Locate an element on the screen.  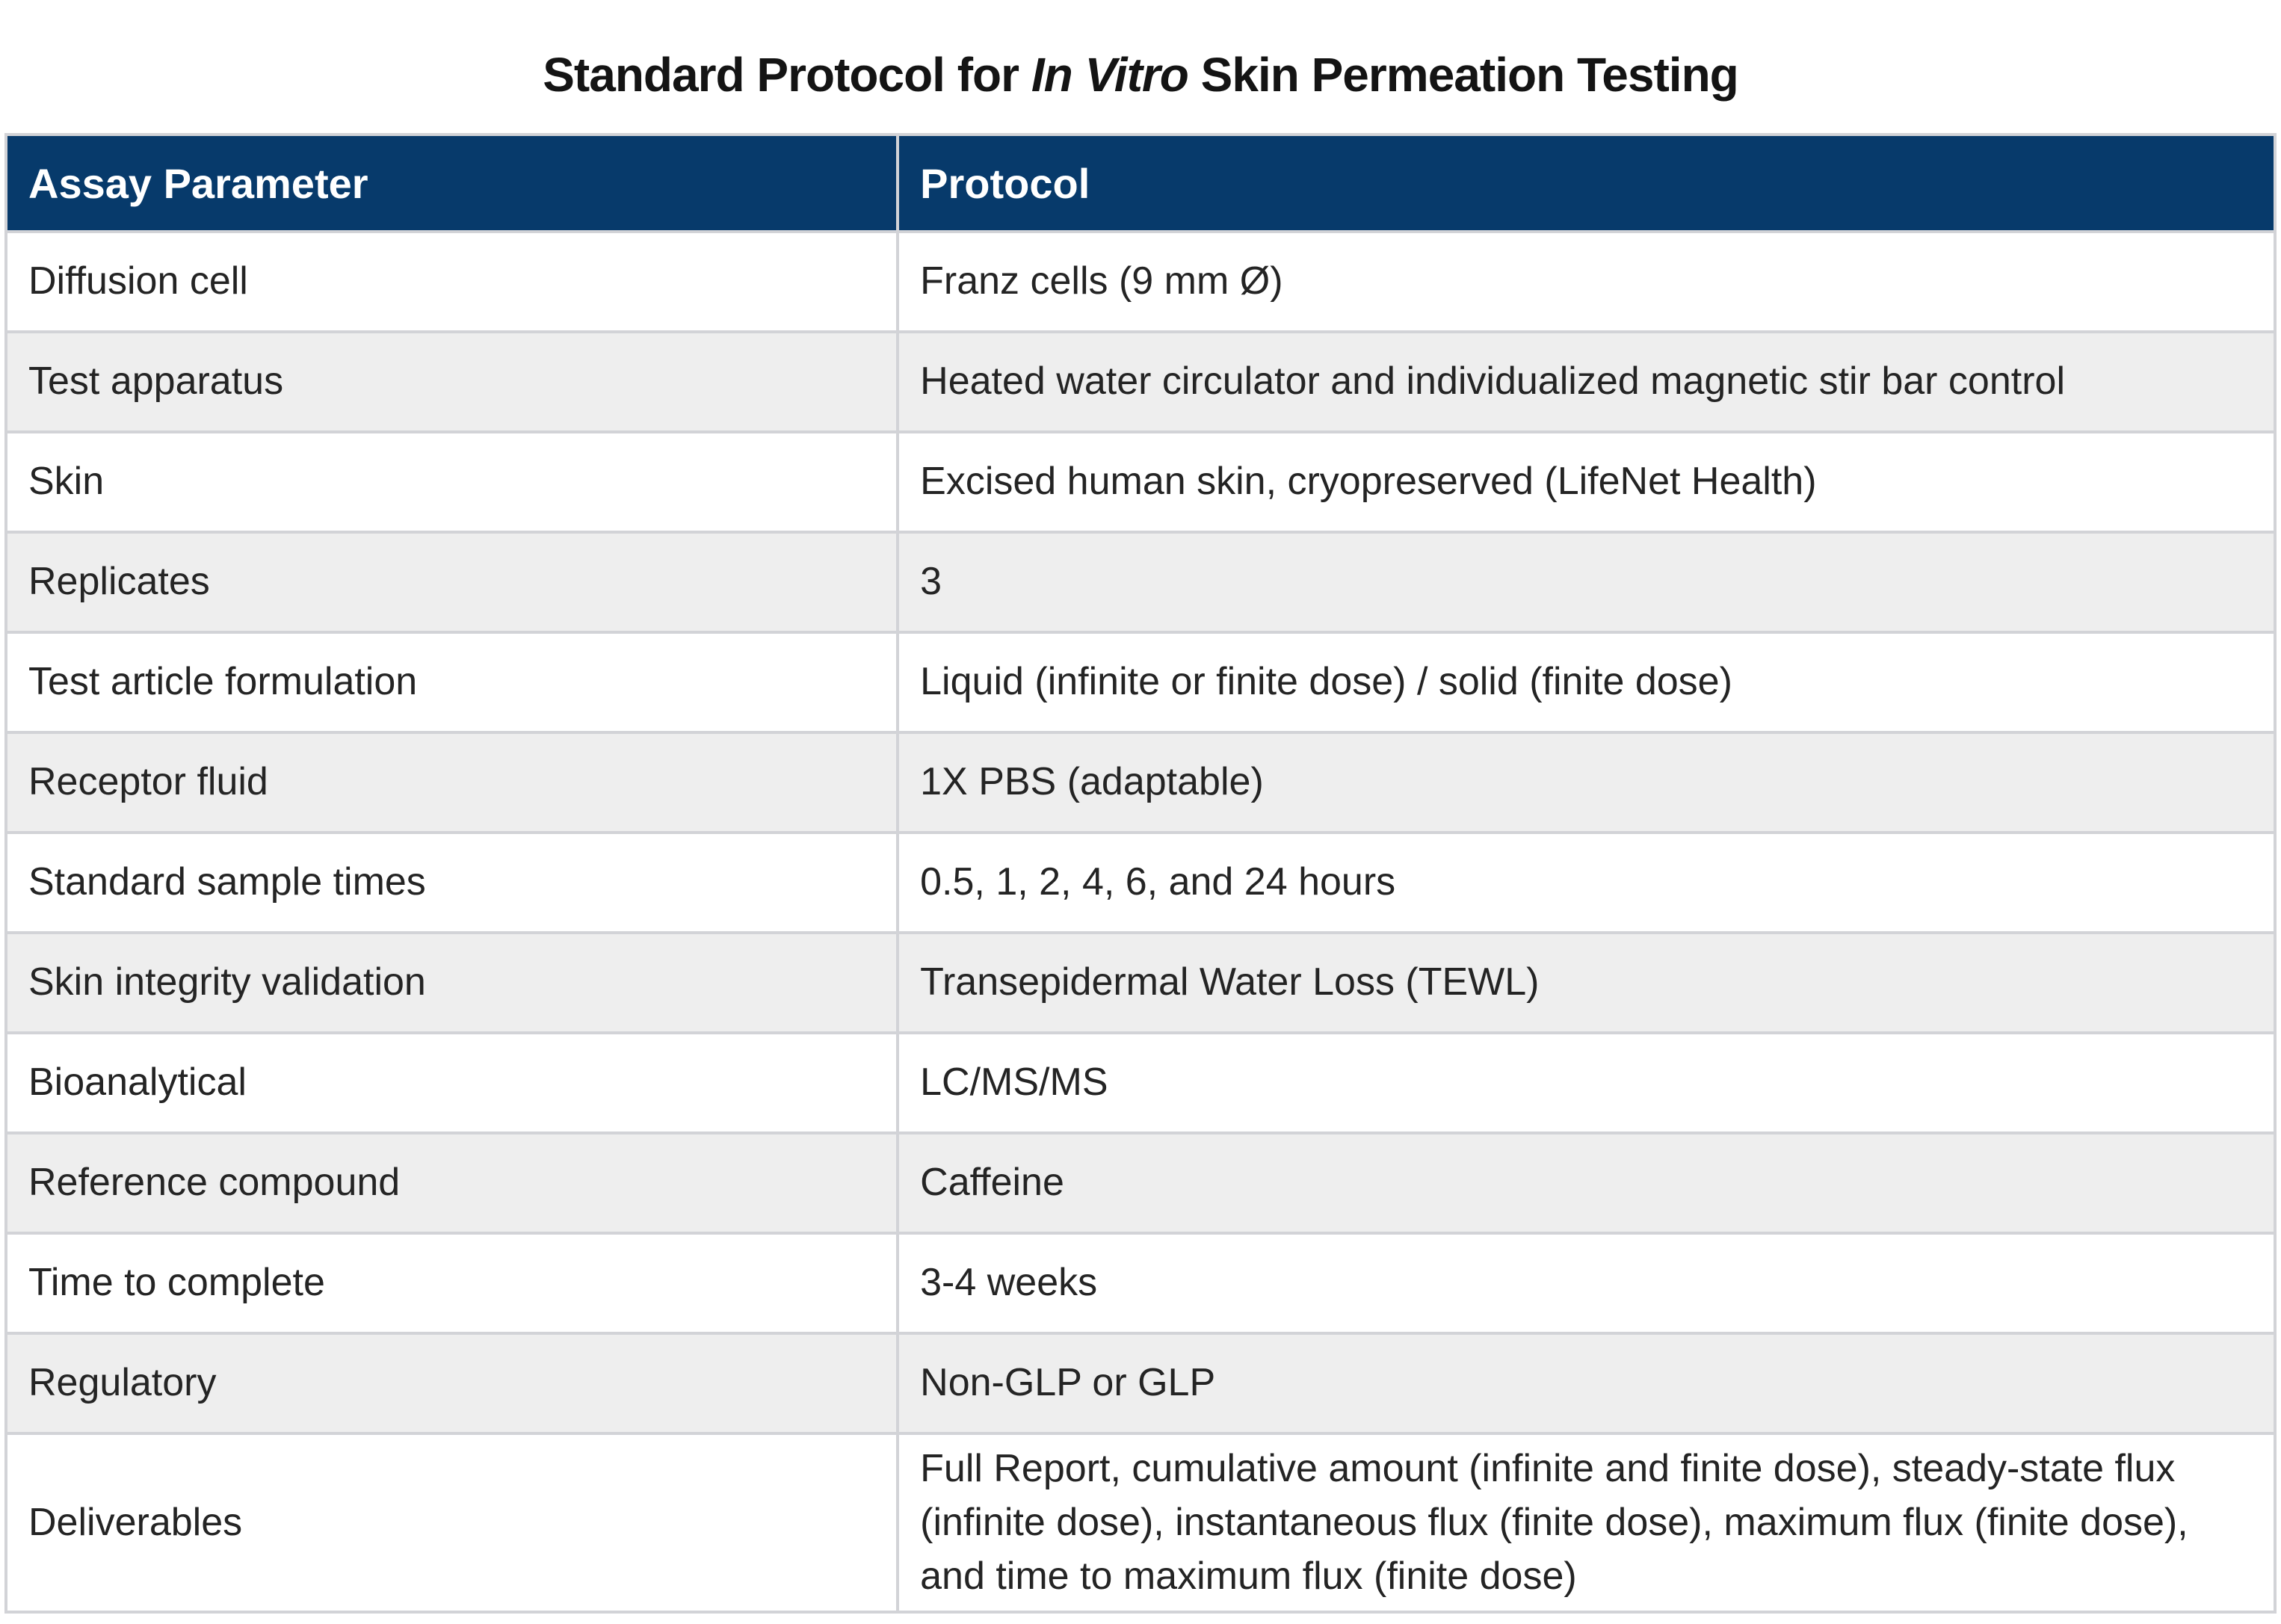
table-row: Replicates 3 is located at coordinates (1140, 583).